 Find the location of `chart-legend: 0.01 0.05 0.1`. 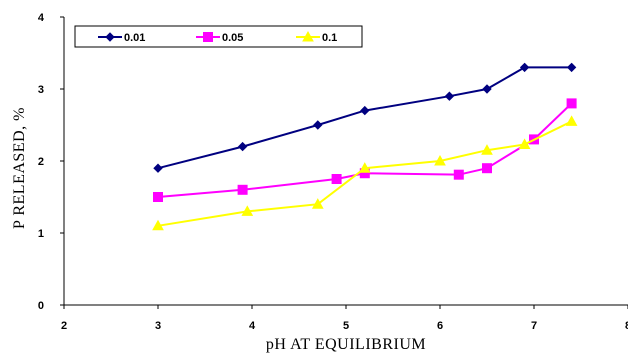

chart-legend: 0.01 0.05 0.1 is located at coordinates (218, 36).